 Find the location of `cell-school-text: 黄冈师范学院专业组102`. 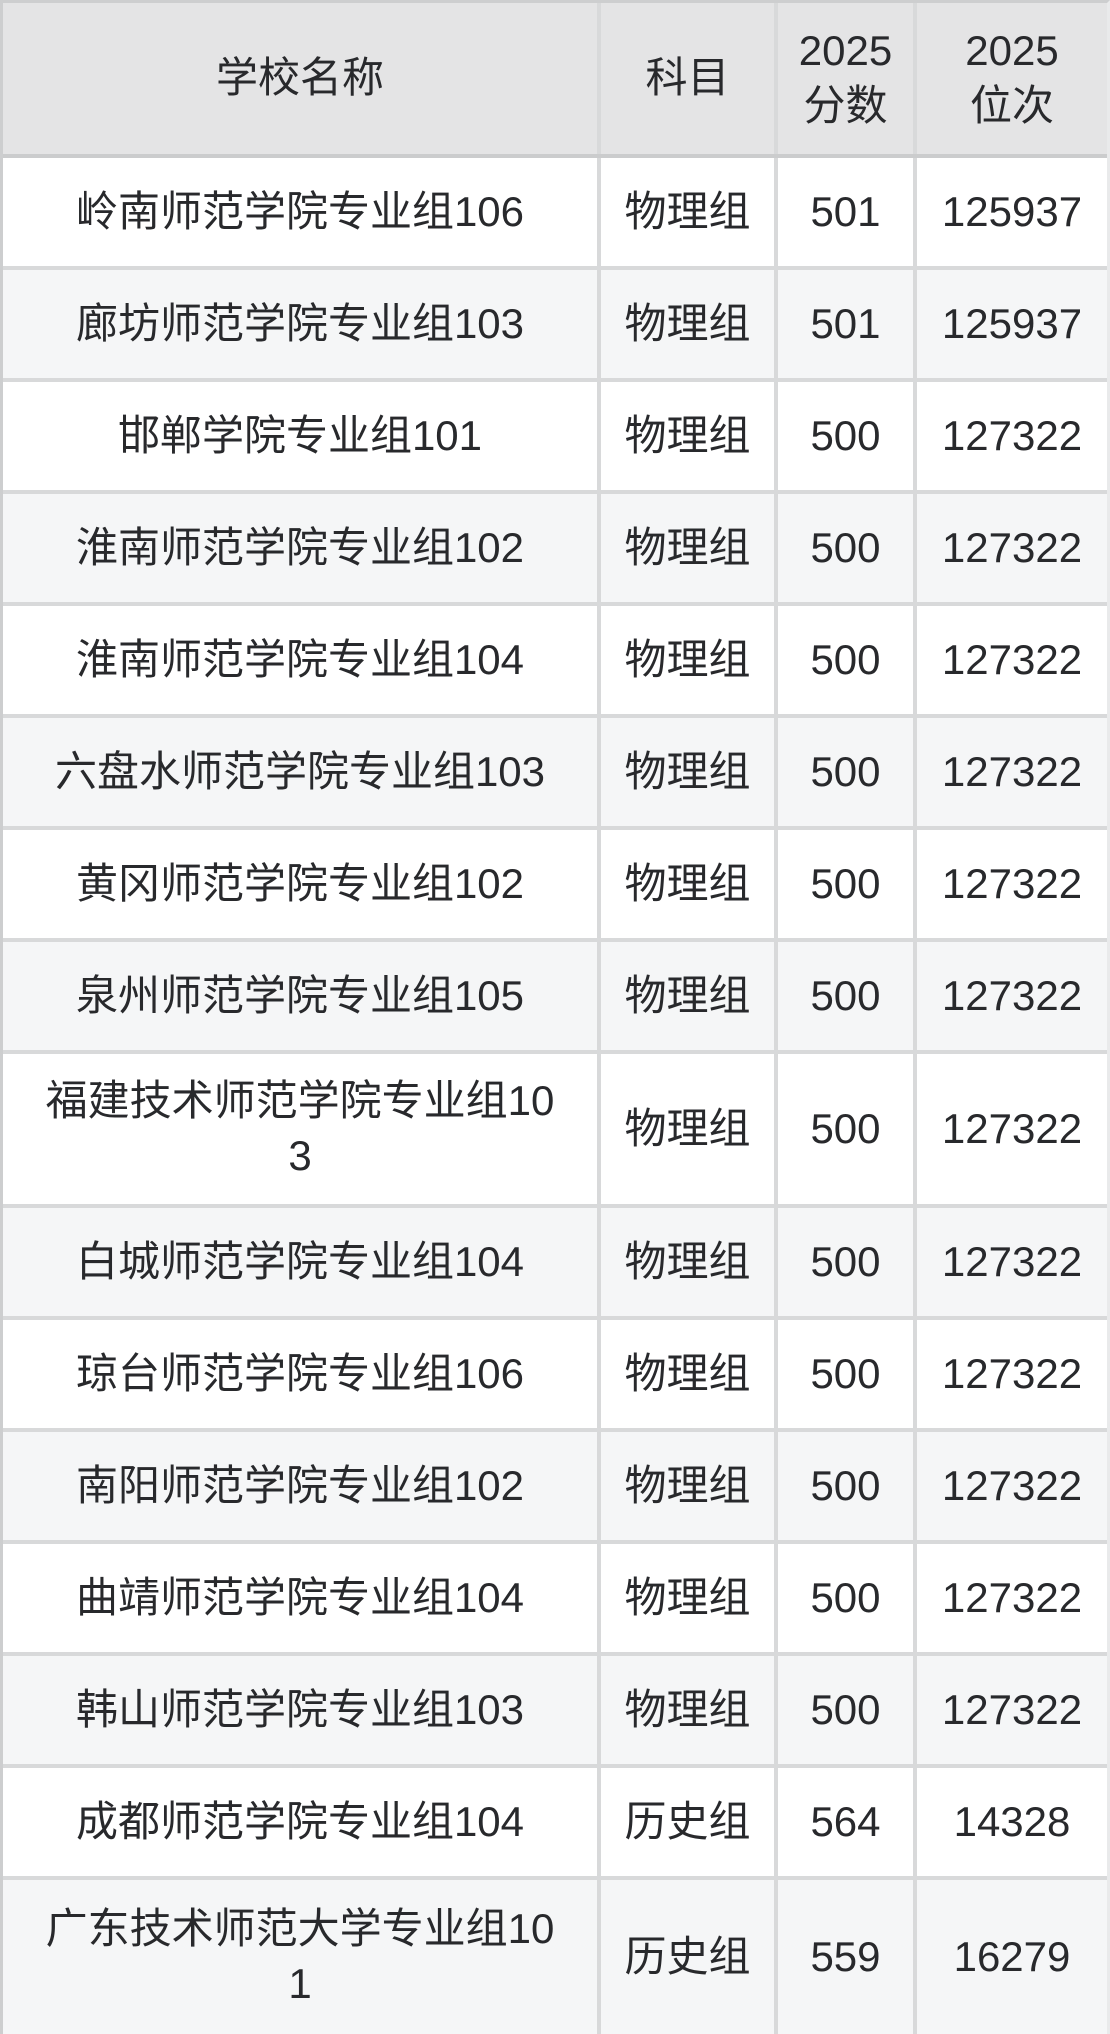

cell-school-text: 黄冈师范学院专业组102 is located at coordinates (300, 883).